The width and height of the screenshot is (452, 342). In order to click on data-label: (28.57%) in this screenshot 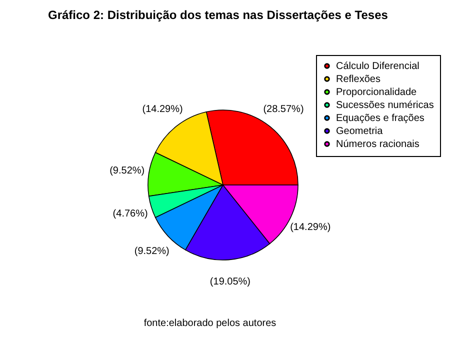, I will do `click(283, 110)`.